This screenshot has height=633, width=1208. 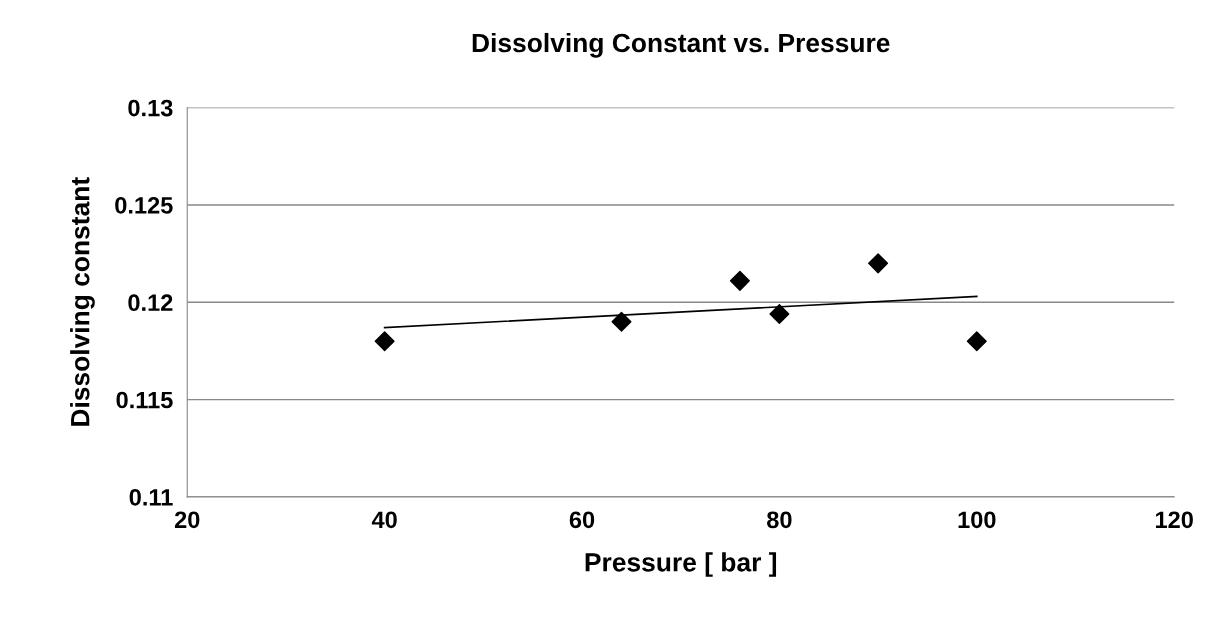 What do you see at coordinates (1174, 520) in the screenshot?
I see `x-tick-label: 120` at bounding box center [1174, 520].